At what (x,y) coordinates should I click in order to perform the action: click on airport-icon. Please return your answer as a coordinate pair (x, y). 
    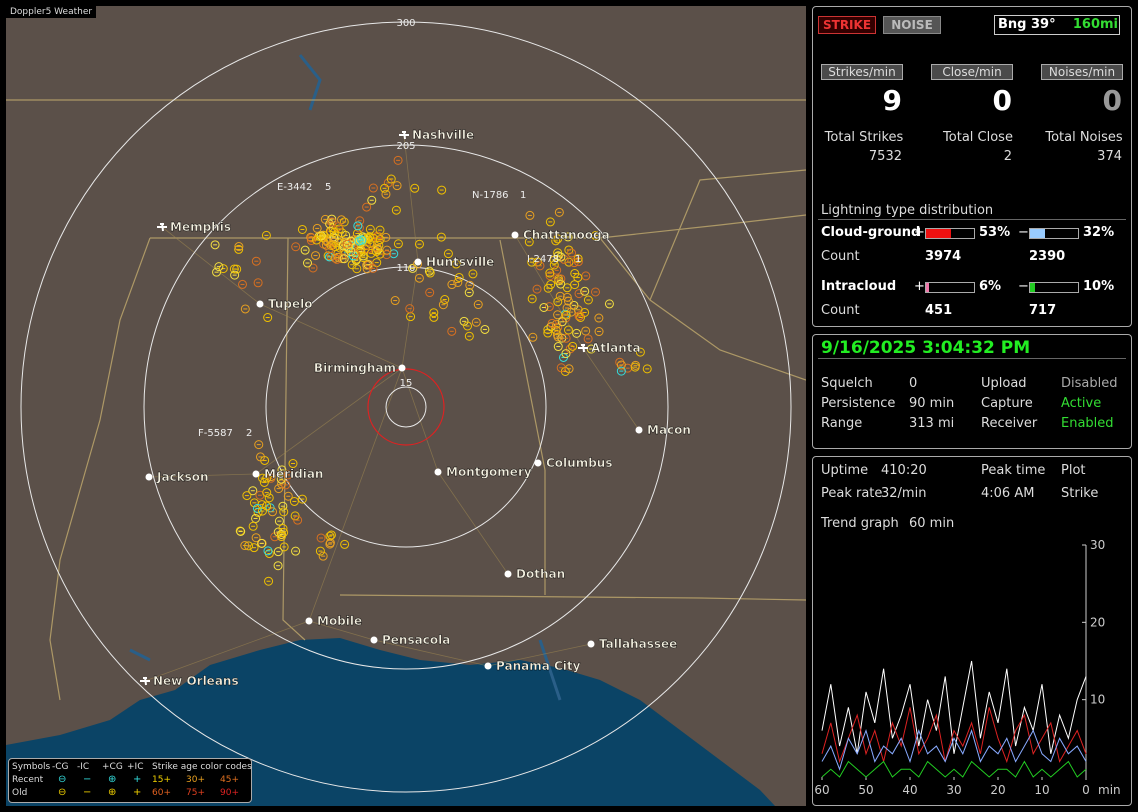
    Looking at the image, I should click on (404, 135).